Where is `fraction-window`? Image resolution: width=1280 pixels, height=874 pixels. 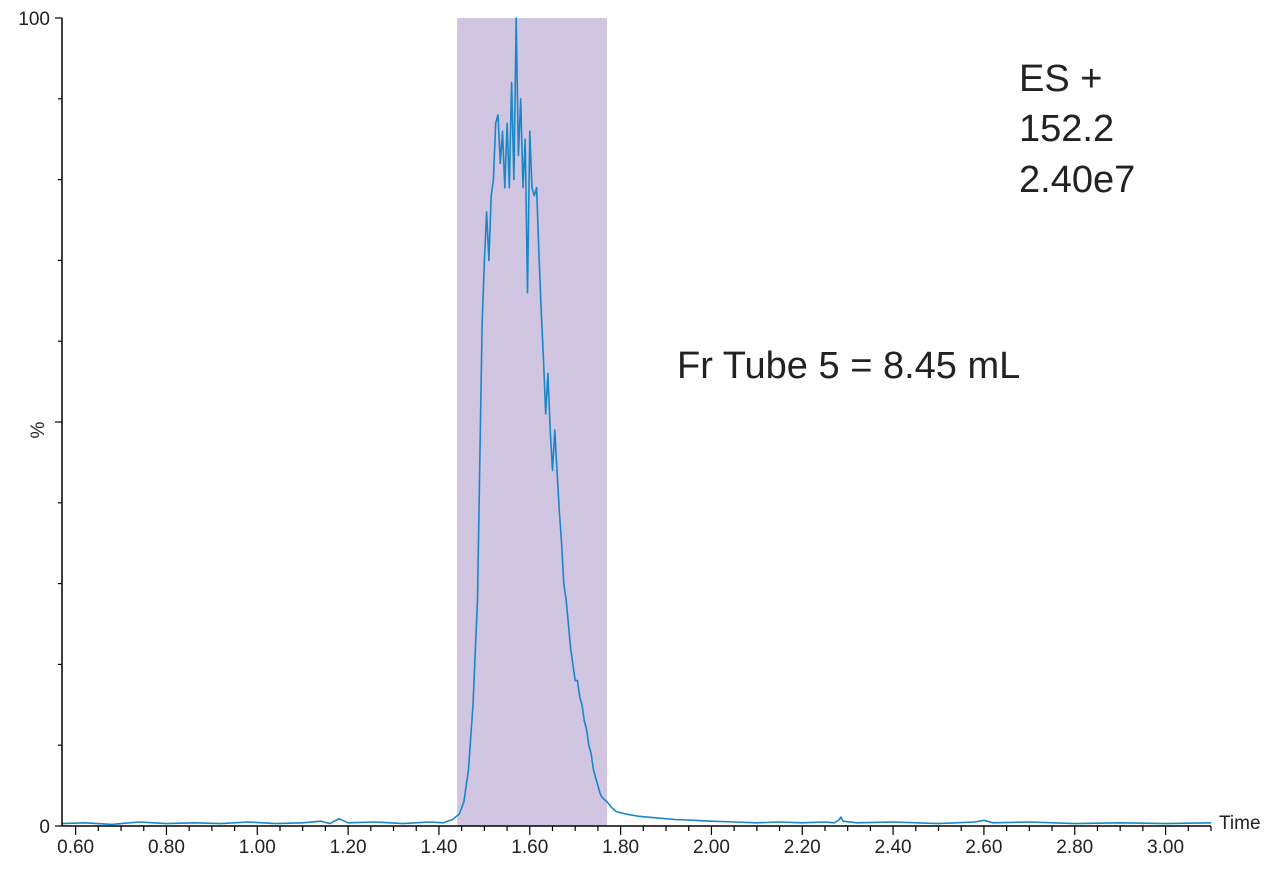
fraction-window is located at coordinates (532, 422).